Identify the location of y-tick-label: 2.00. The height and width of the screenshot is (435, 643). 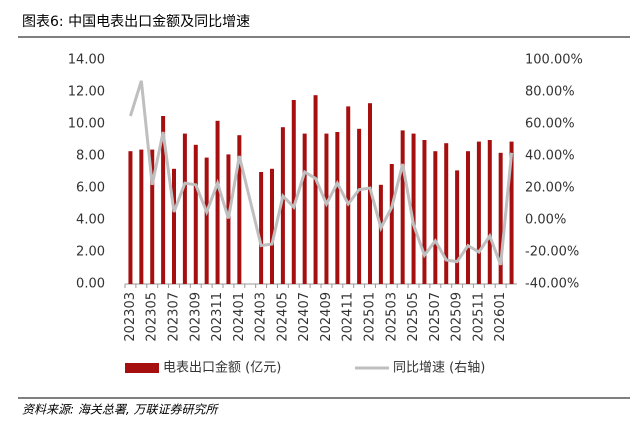
(90, 252).